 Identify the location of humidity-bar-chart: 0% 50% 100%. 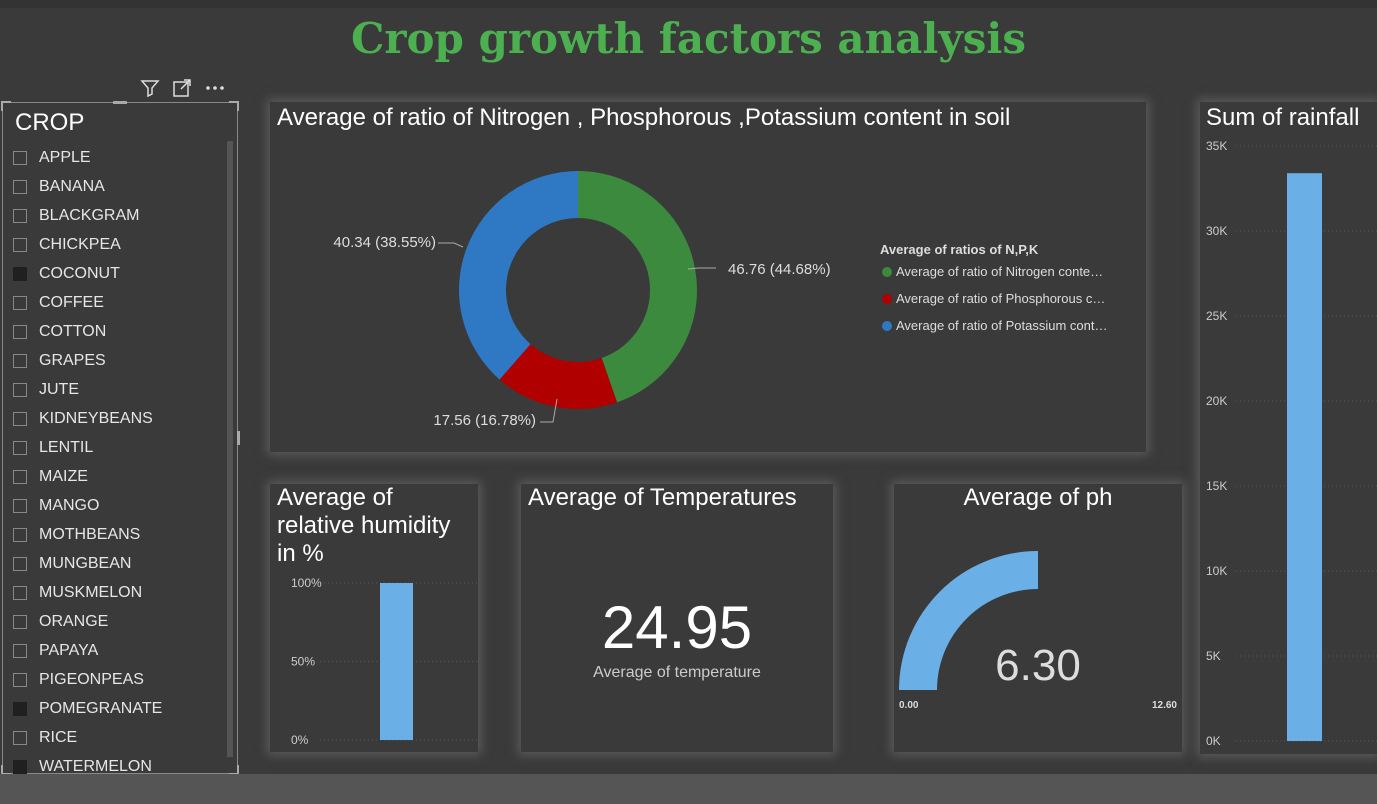
(384, 661).